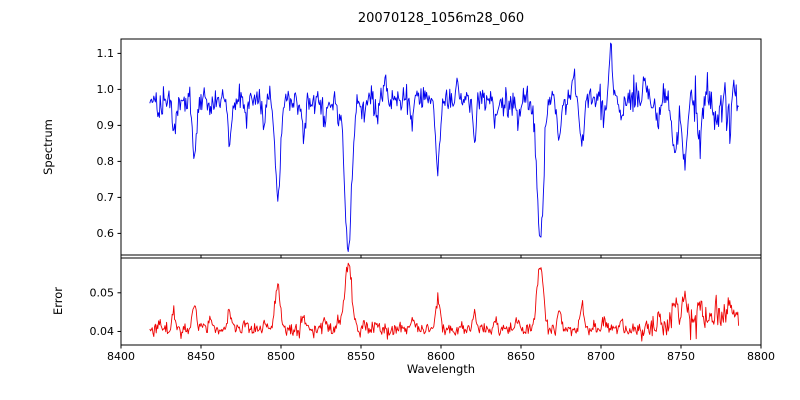 The image size is (800, 400). Describe the element at coordinates (681, 356) in the screenshot. I see `x-tick-label: 8750` at that location.